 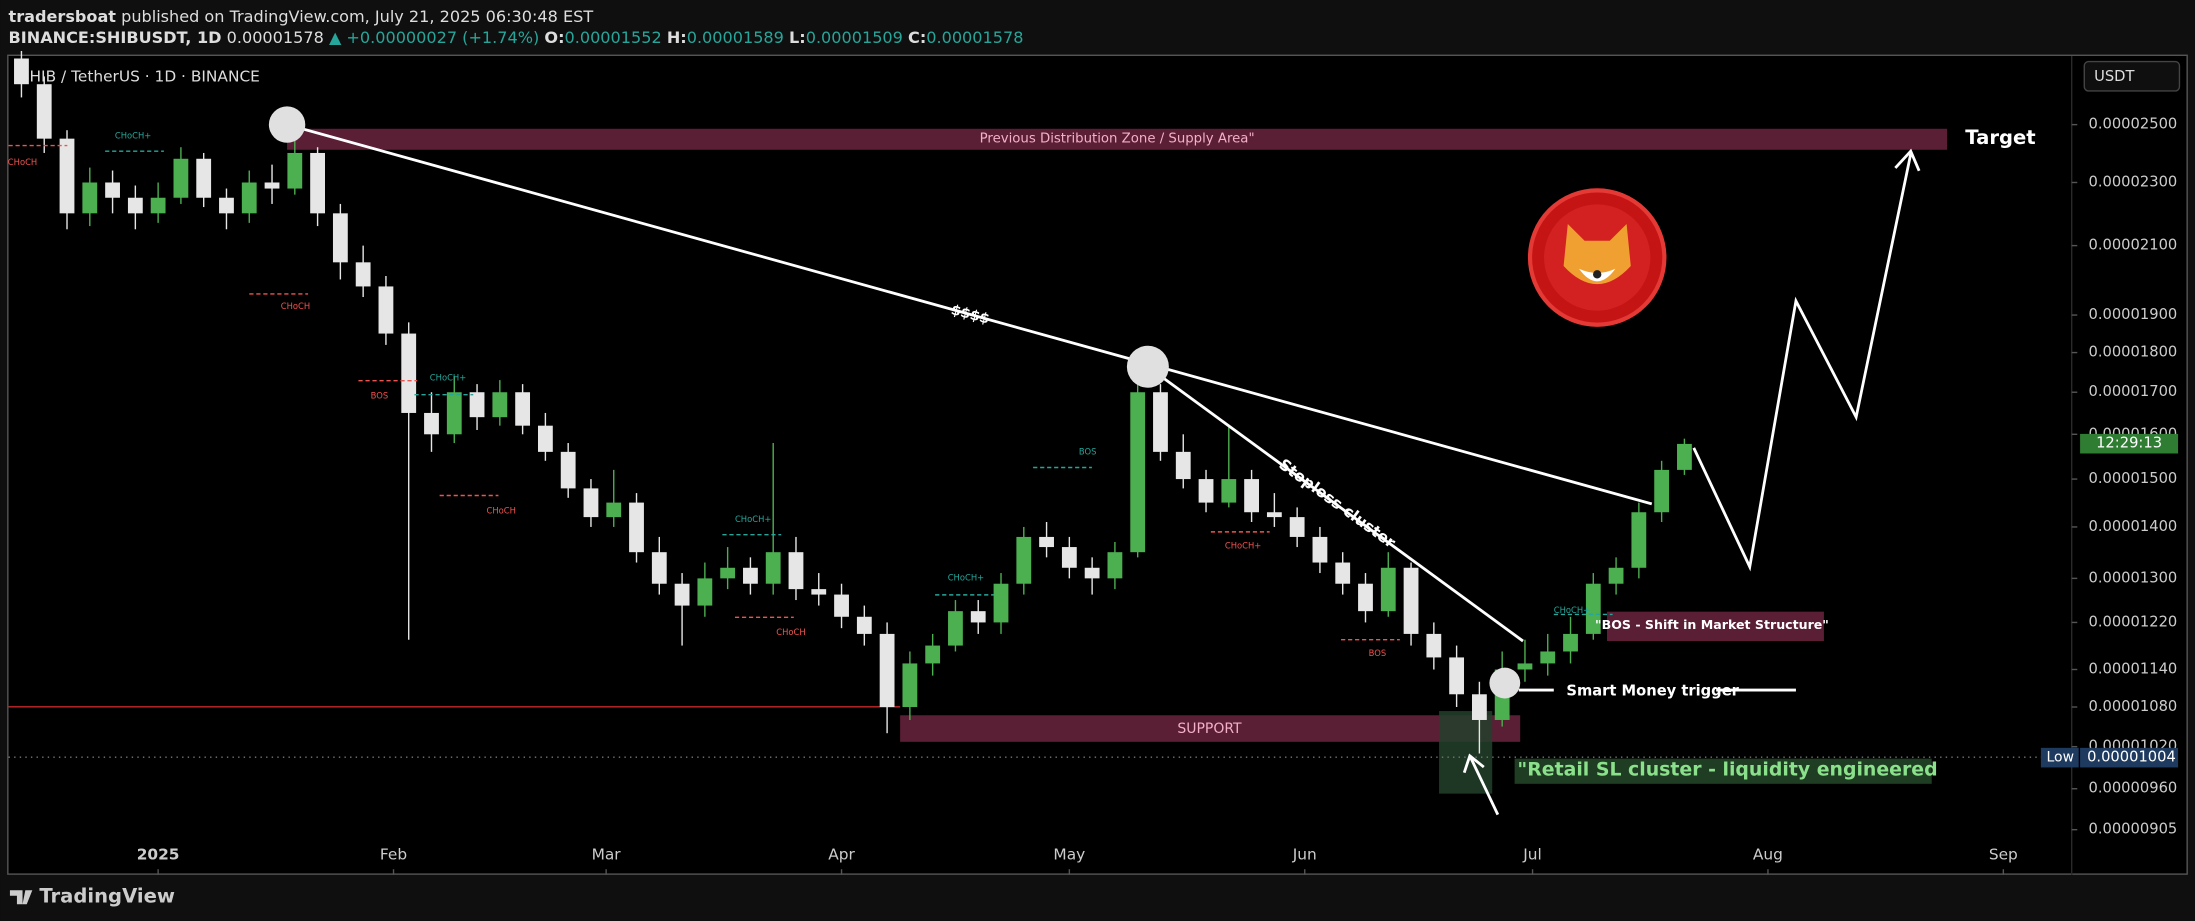 I want to click on arrow, so click(x=1484, y=785).